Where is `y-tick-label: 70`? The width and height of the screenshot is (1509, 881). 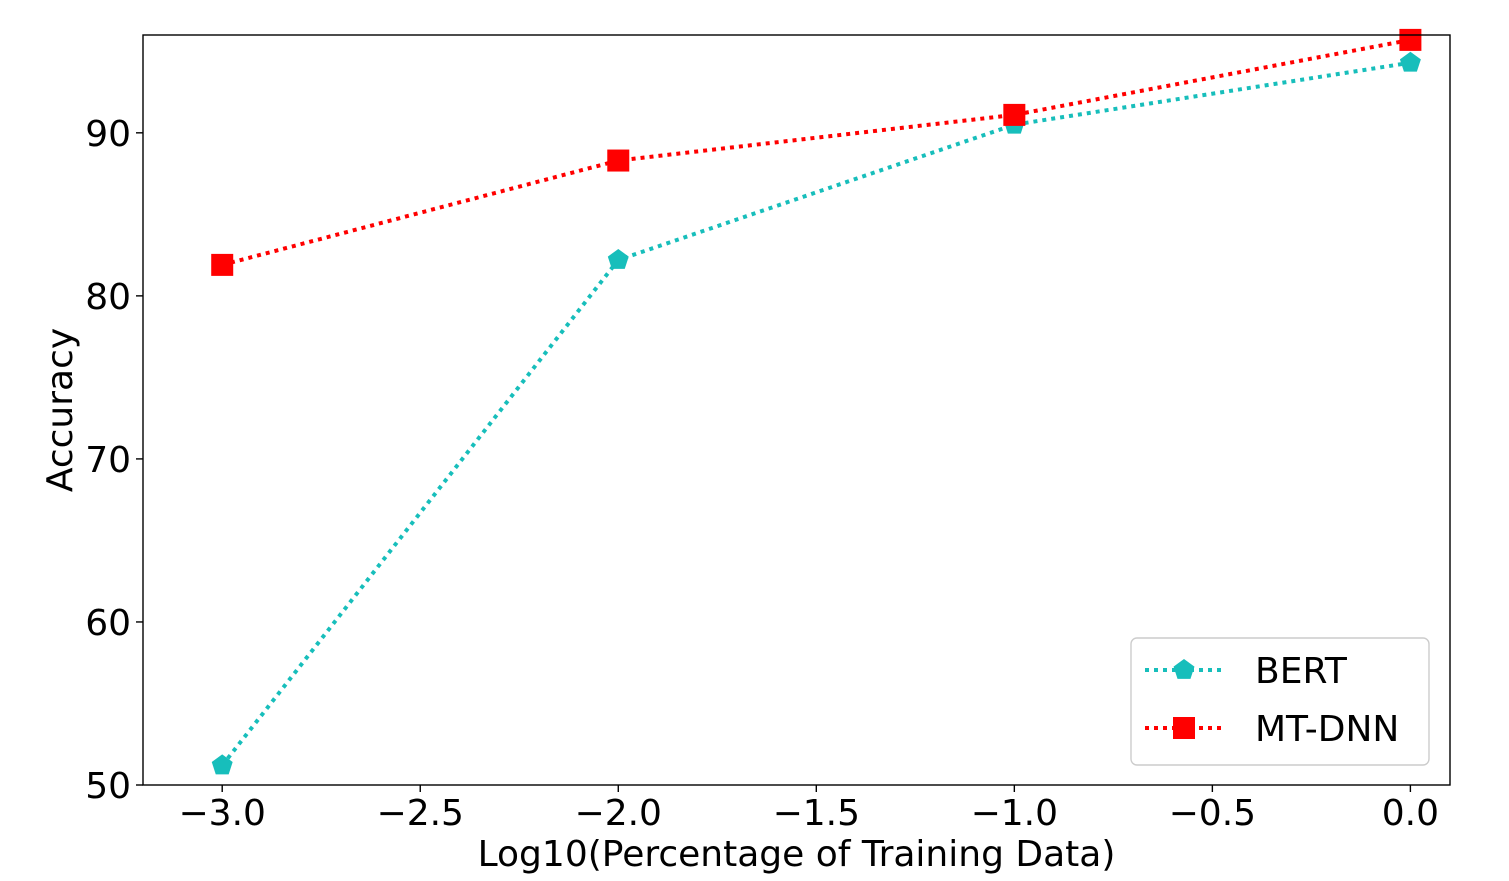
y-tick-label: 70 is located at coordinates (108, 460).